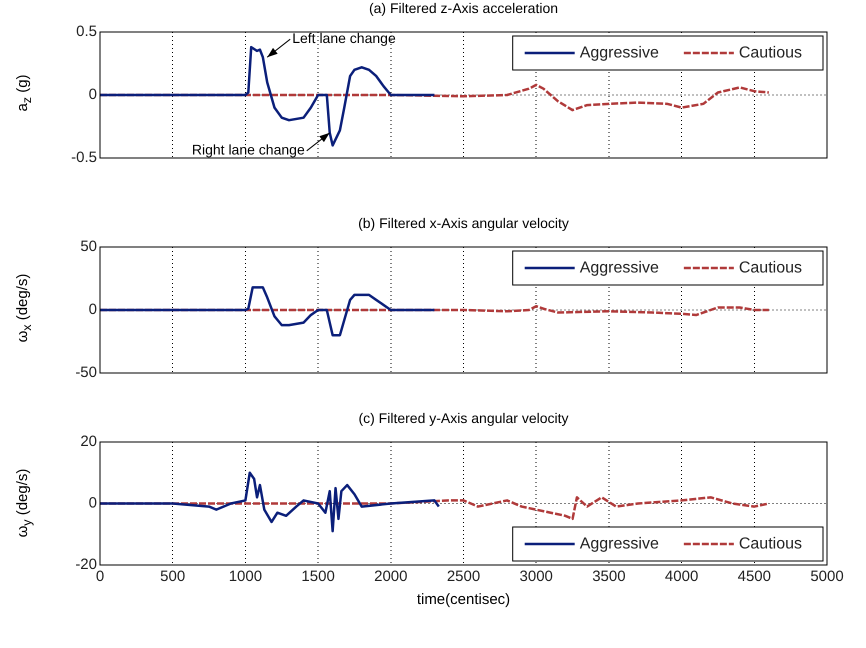 This screenshot has width=866, height=648. What do you see at coordinates (463, 577) in the screenshot?
I see `x-tick-label: 2500` at bounding box center [463, 577].